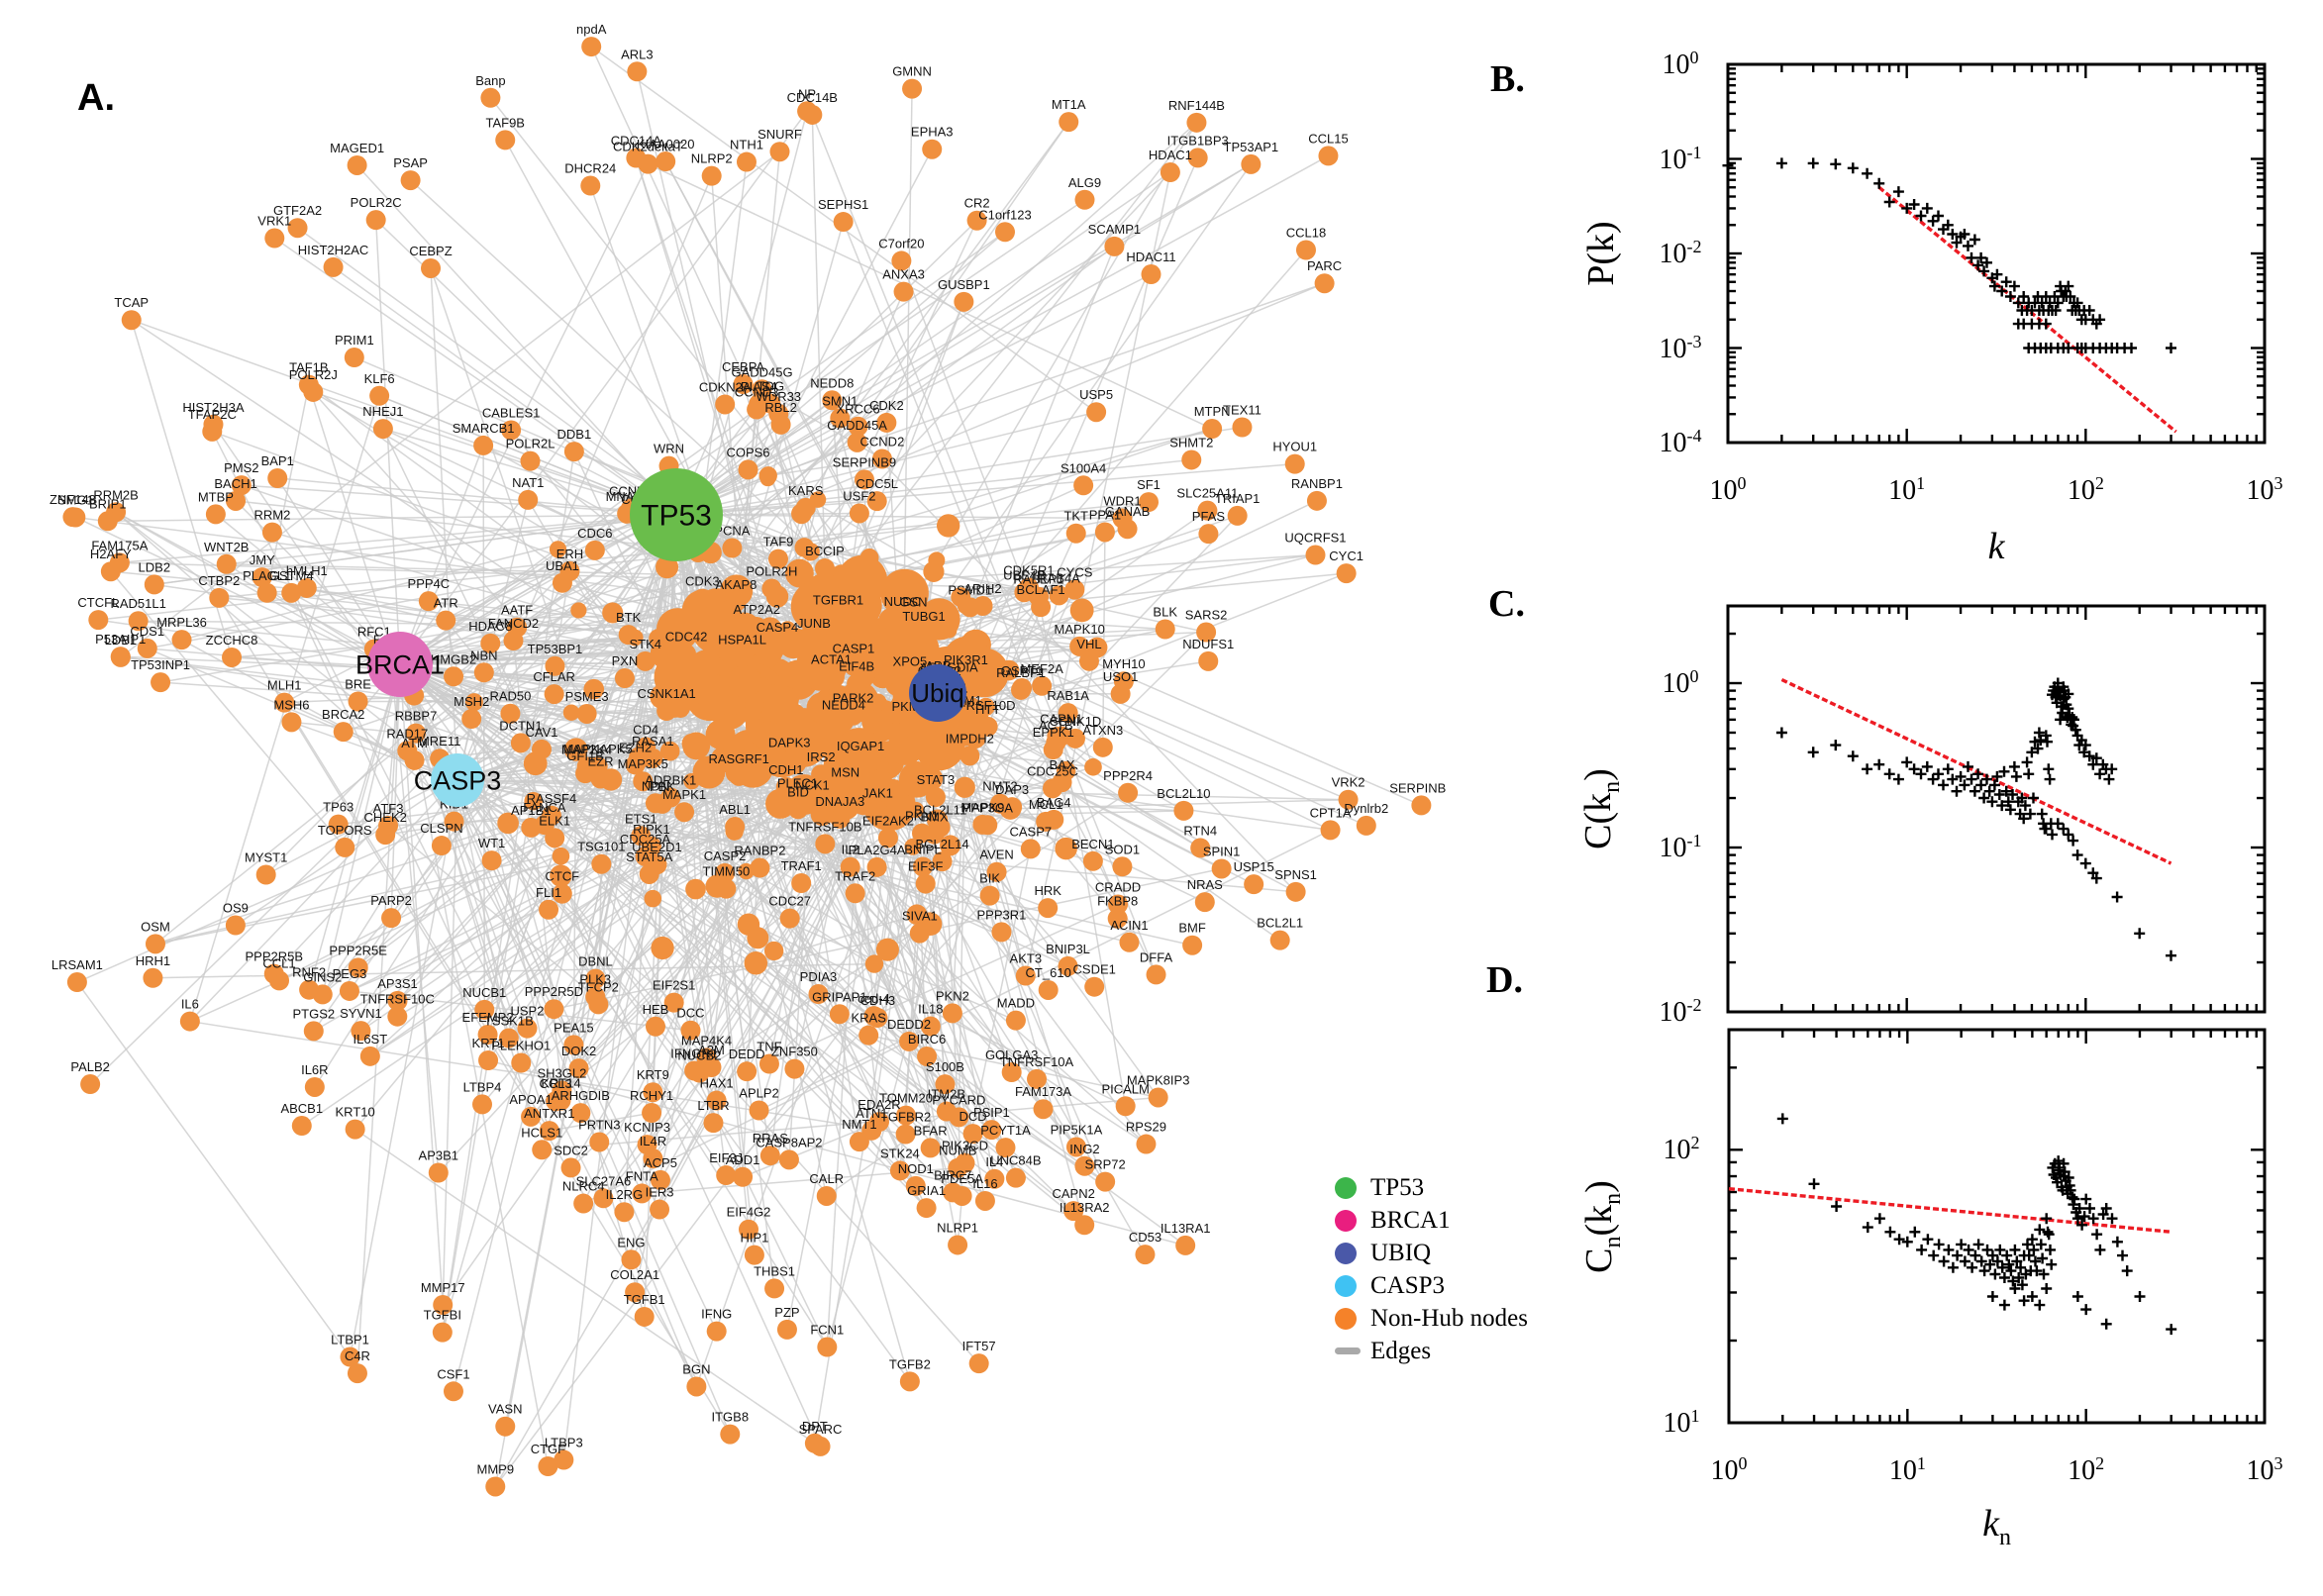 The width and height of the screenshot is (2323, 1596). Describe the element at coordinates (785, 769) in the screenshot. I see `network-node-label: CDH1` at that location.